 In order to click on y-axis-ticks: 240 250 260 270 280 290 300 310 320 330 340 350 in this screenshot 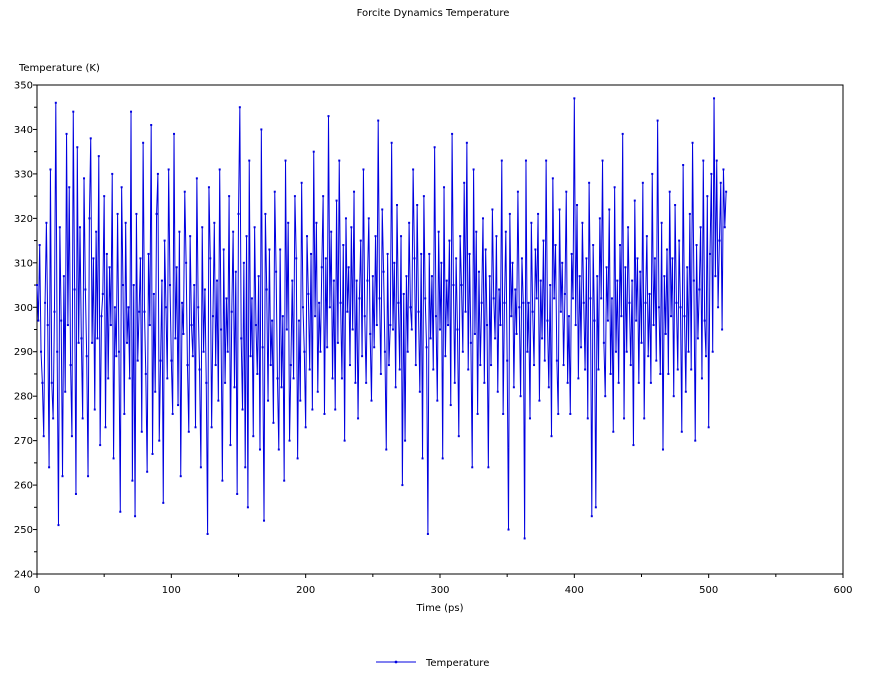, I will do `click(25, 331)`.